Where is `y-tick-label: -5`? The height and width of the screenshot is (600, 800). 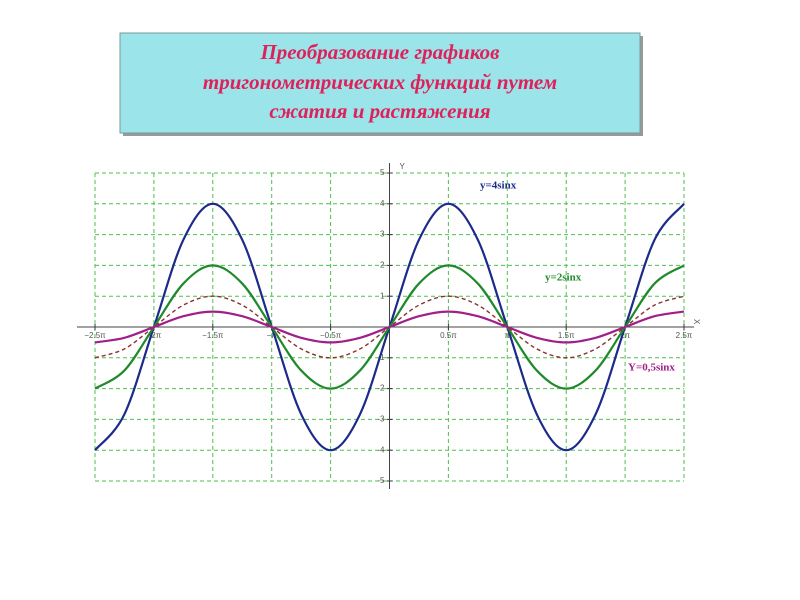
y-tick-label: -5 is located at coordinates (381, 480).